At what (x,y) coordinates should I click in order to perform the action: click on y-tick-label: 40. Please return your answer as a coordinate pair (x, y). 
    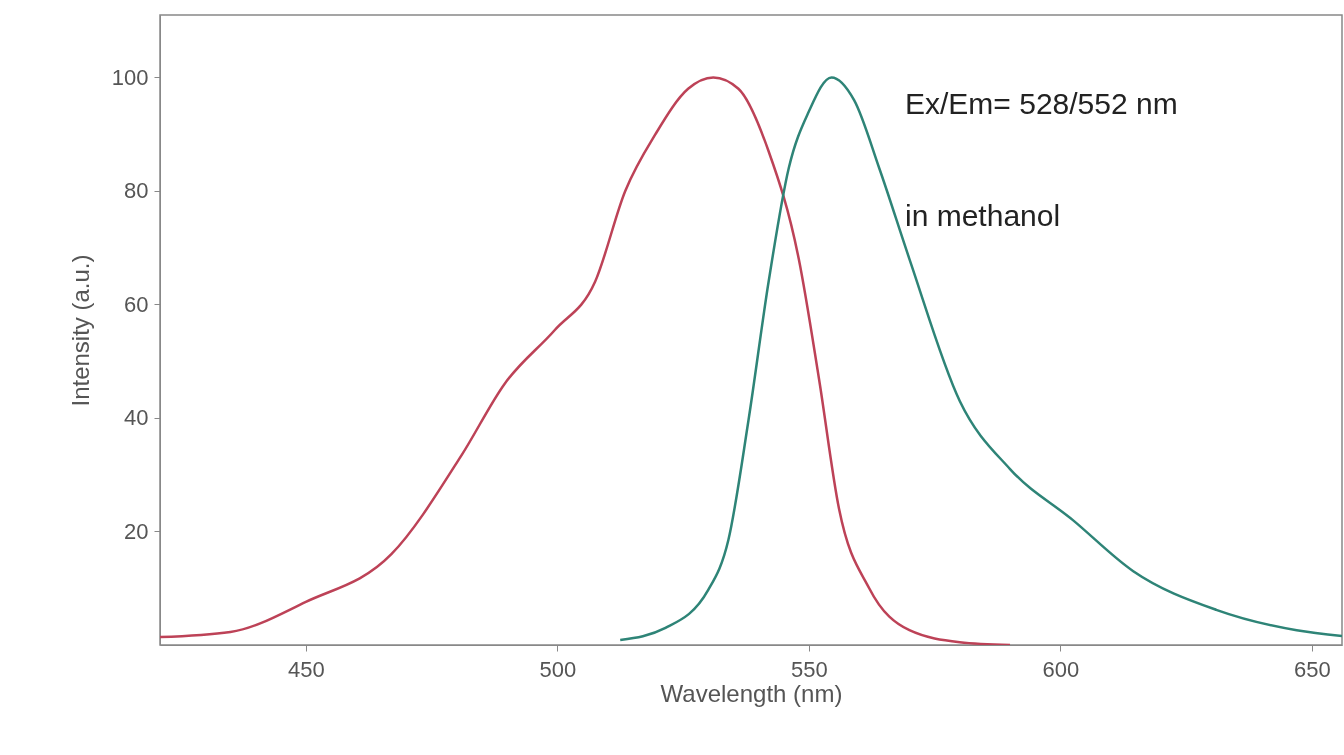
    Looking at the image, I should click on (136, 418).